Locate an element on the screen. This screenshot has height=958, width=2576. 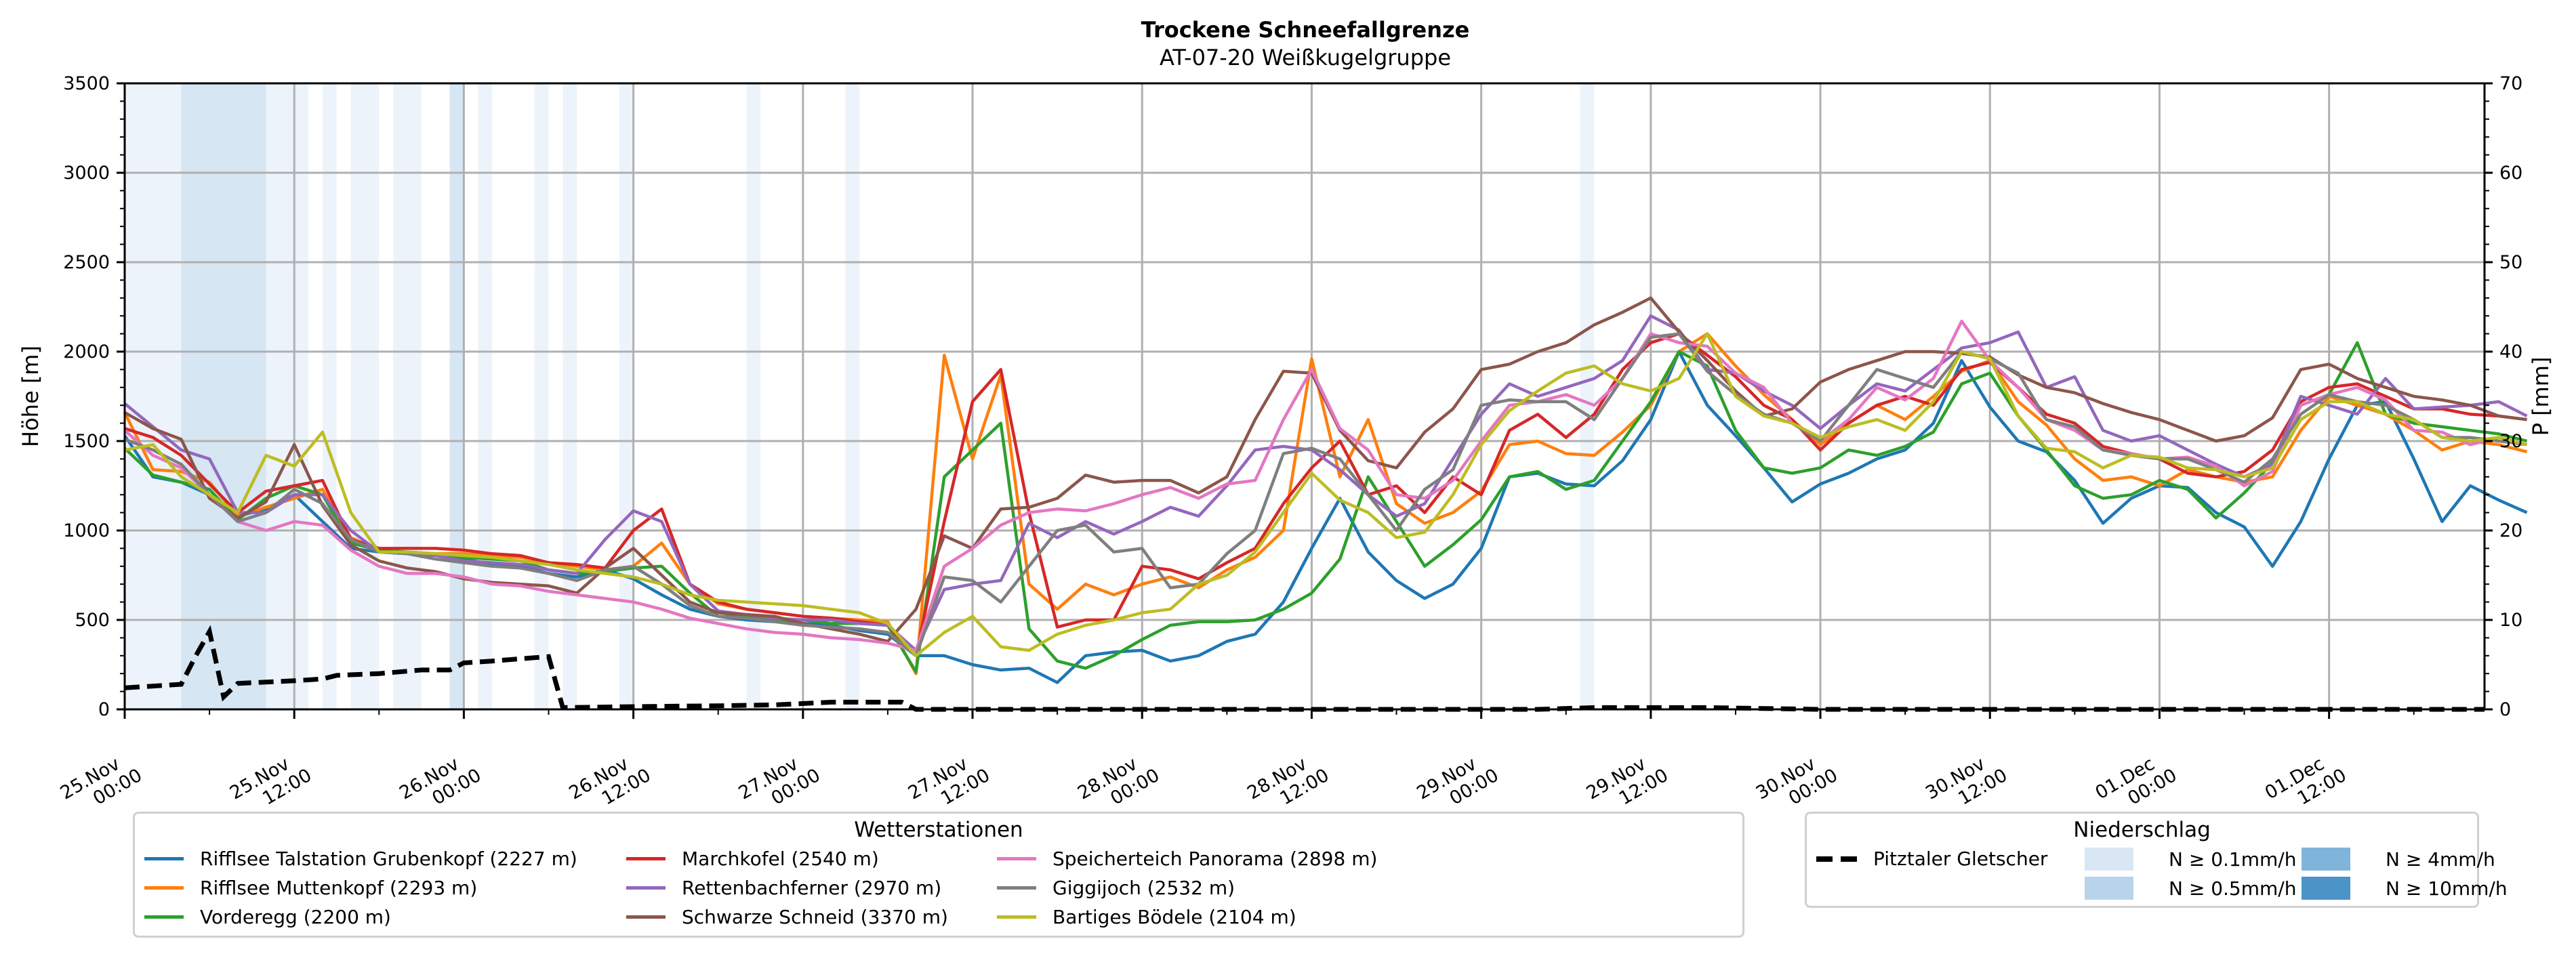
legend-item-pitztaler: Pitztaler Gletscher is located at coordinates (1931, 859).